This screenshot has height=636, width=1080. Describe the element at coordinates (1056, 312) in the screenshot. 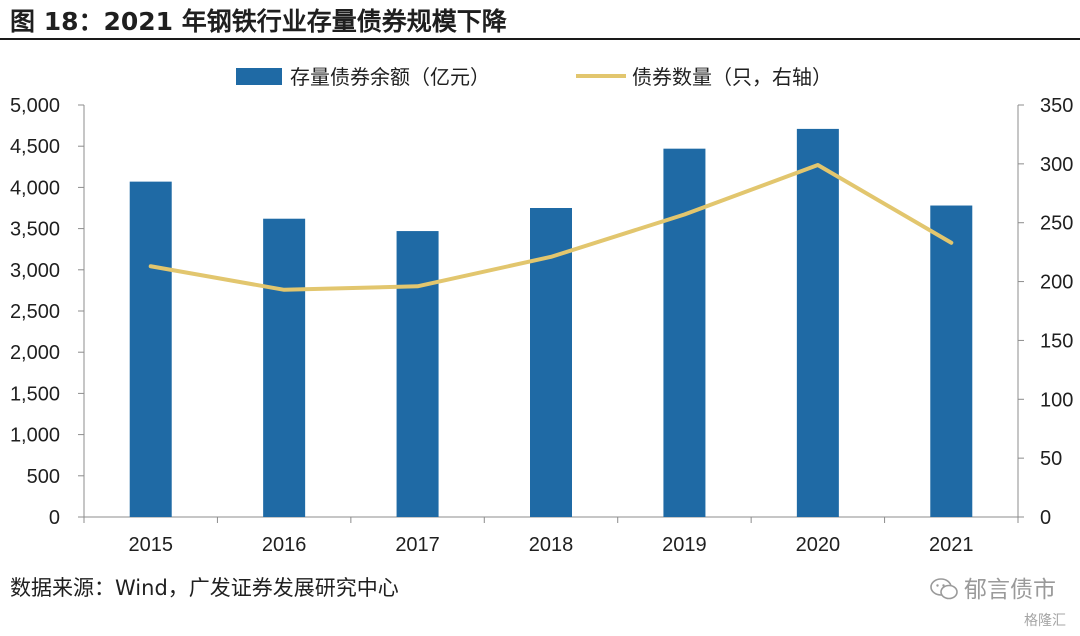

I see `y-right-tick-labels: 0 50 100 150 200 250 300 350` at that location.